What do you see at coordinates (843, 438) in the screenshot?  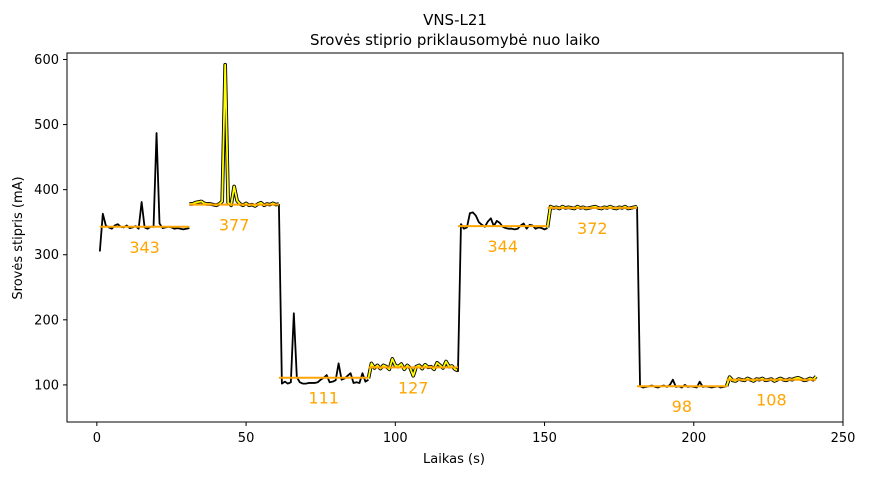 I see `x-tick-label: 250` at bounding box center [843, 438].